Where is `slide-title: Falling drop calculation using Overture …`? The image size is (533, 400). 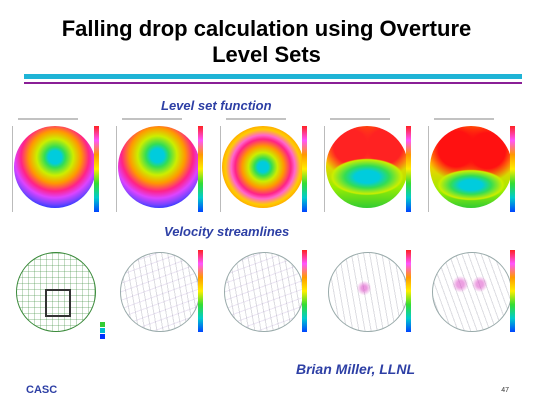 slide-title: Falling drop calculation using Overture … is located at coordinates (266, 42).